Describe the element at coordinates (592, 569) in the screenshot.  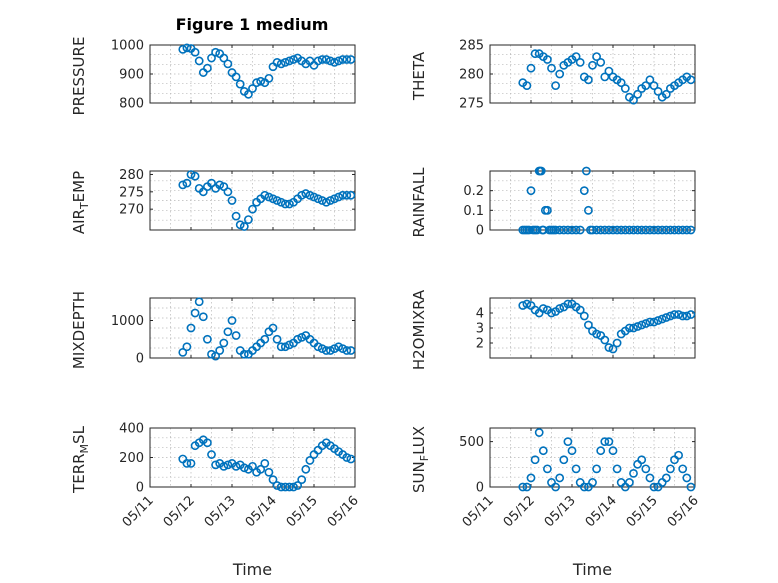
I see `x-axis-label: Time` at that location.